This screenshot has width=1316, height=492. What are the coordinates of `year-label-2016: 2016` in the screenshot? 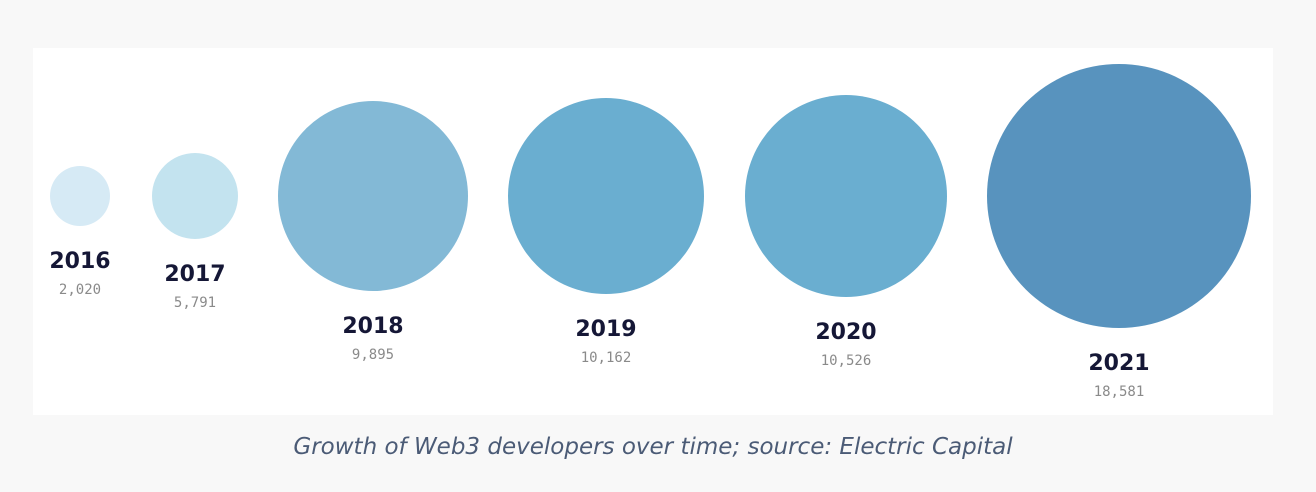 It's located at (79, 261).